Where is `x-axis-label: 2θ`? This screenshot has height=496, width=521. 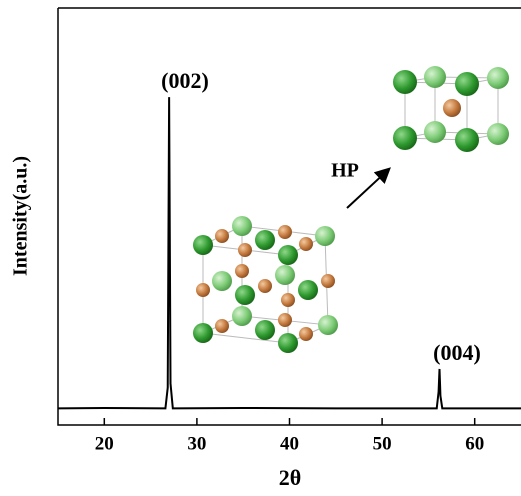
x-axis-label: 2θ is located at coordinates (290, 477).